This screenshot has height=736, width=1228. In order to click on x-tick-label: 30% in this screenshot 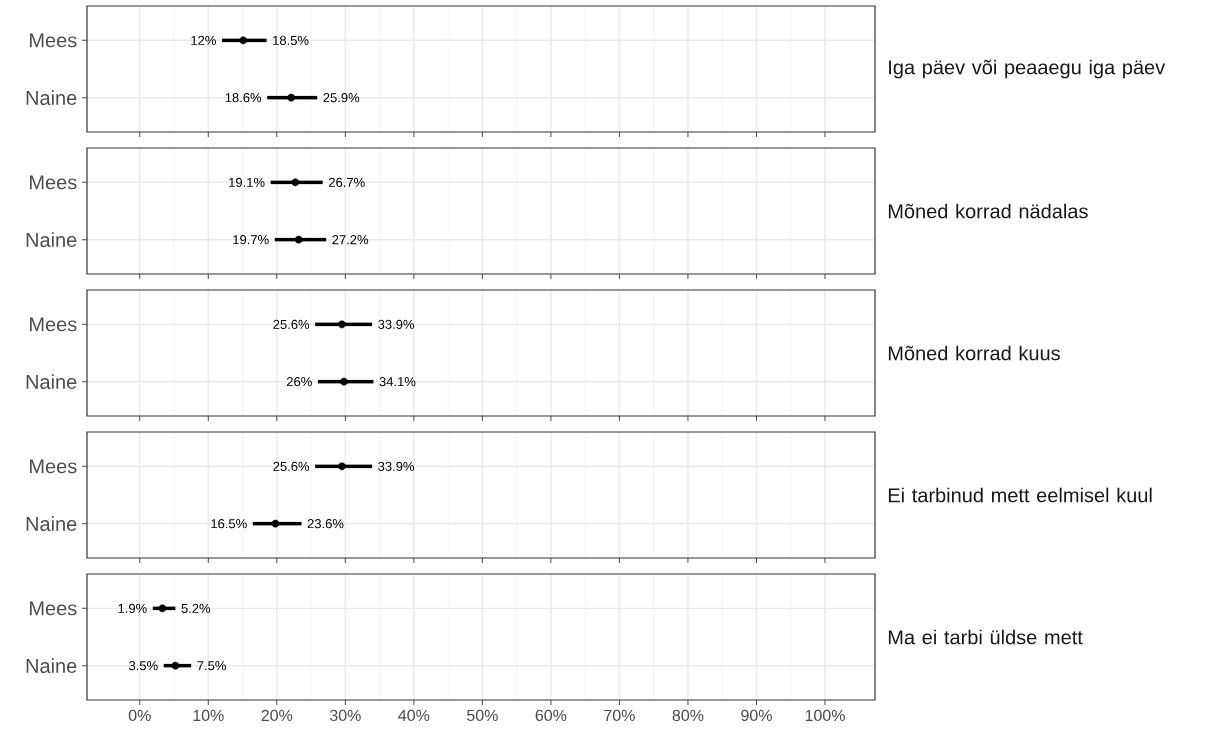, I will do `click(345, 715)`.